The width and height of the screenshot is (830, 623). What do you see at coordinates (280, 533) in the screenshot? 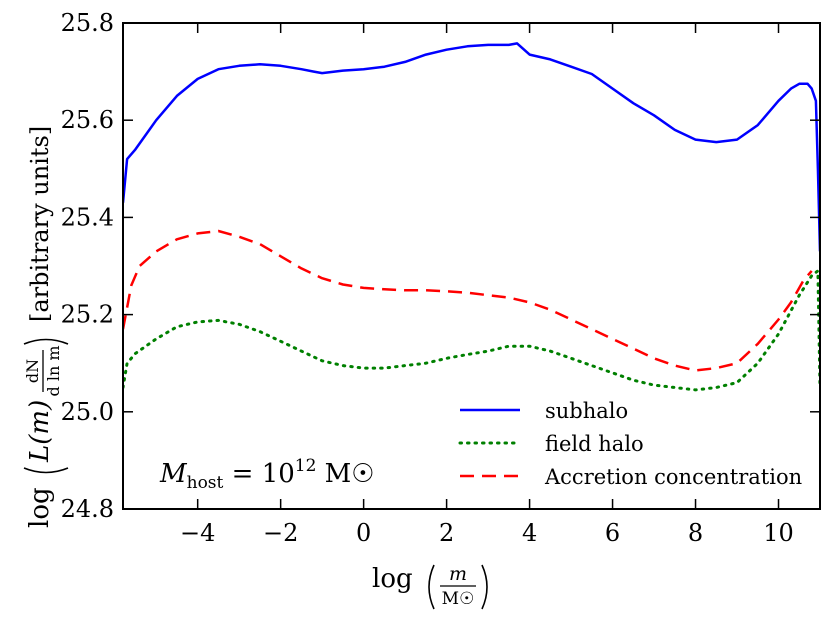
I see `x-tick-label: −2` at bounding box center [280, 533].